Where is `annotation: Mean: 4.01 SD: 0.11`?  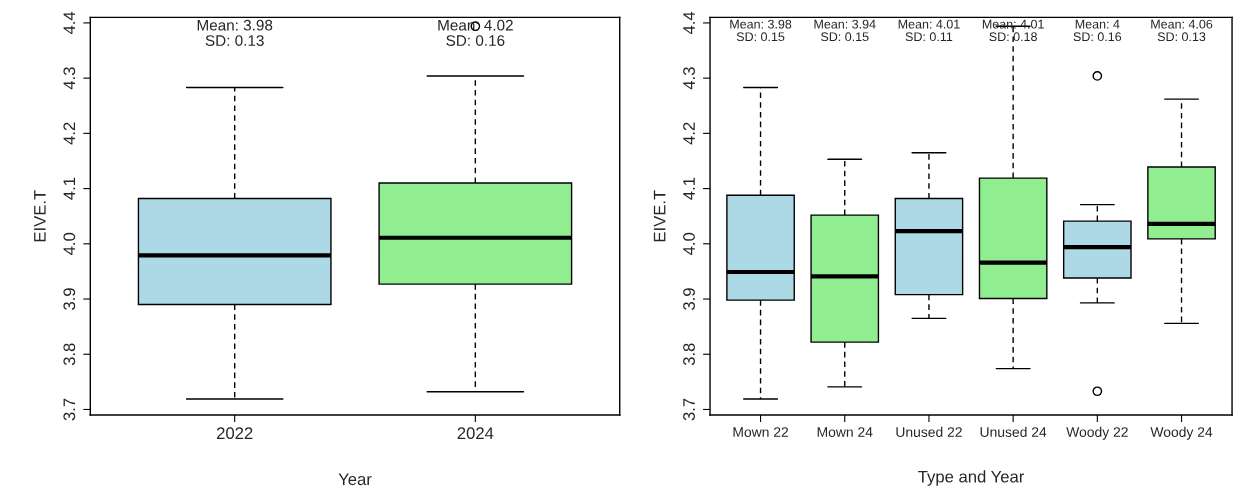
annotation: Mean: 4.01 SD: 0.11 is located at coordinates (929, 30).